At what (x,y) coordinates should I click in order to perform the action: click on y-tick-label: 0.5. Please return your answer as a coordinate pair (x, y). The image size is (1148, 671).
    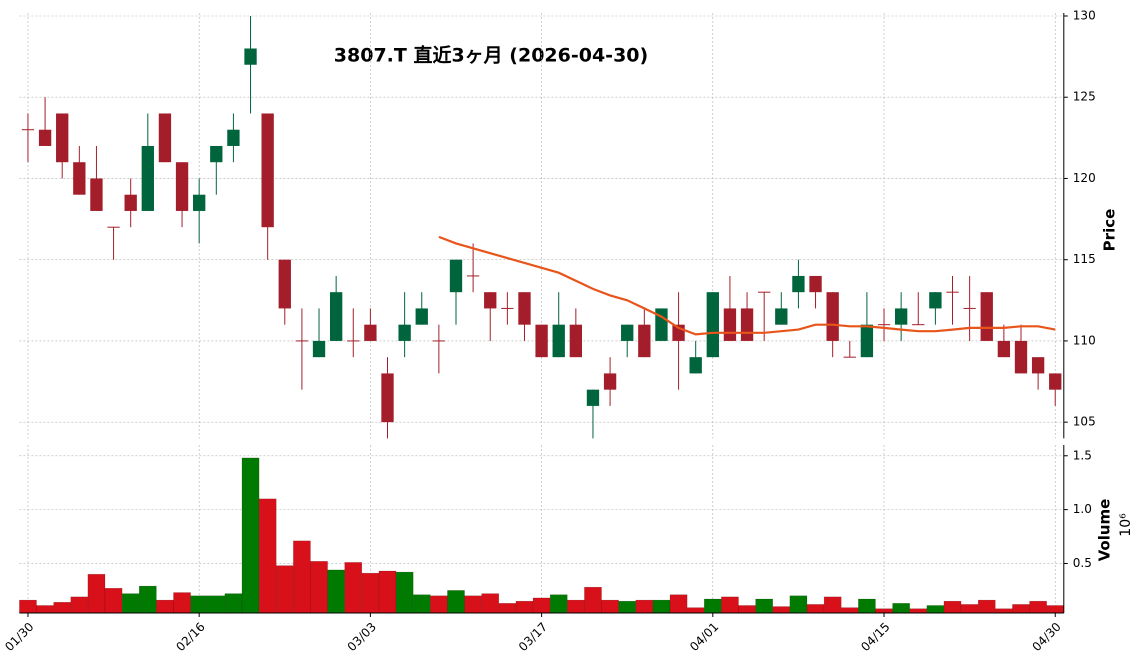
    Looking at the image, I should click on (1082, 563).